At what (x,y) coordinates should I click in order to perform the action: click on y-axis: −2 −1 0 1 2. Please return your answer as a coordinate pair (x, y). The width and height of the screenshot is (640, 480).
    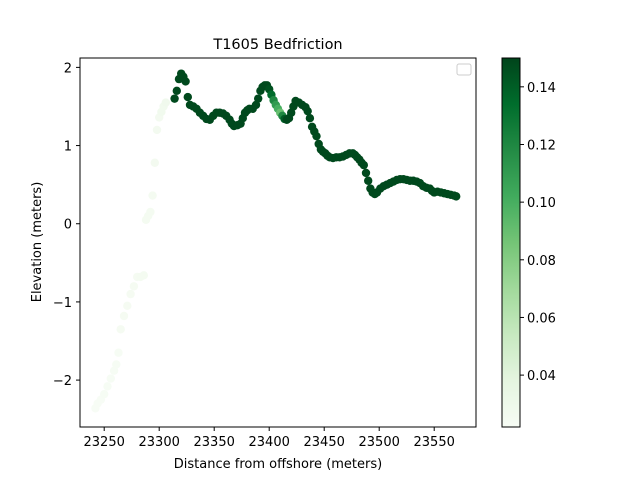
    Looking at the image, I should click on (66, 225).